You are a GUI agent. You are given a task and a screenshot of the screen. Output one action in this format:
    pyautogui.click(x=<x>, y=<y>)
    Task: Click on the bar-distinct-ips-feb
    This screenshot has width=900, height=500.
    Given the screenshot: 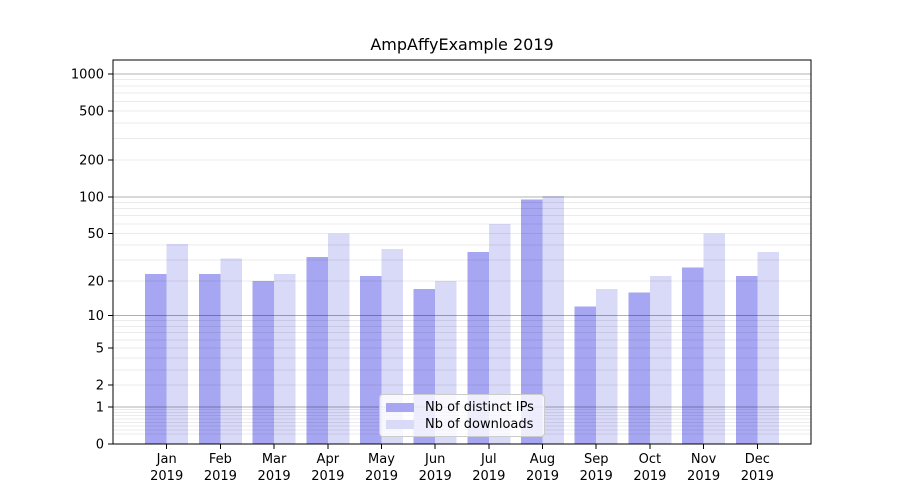 What is the action you would take?
    pyautogui.click(x=209, y=358)
    